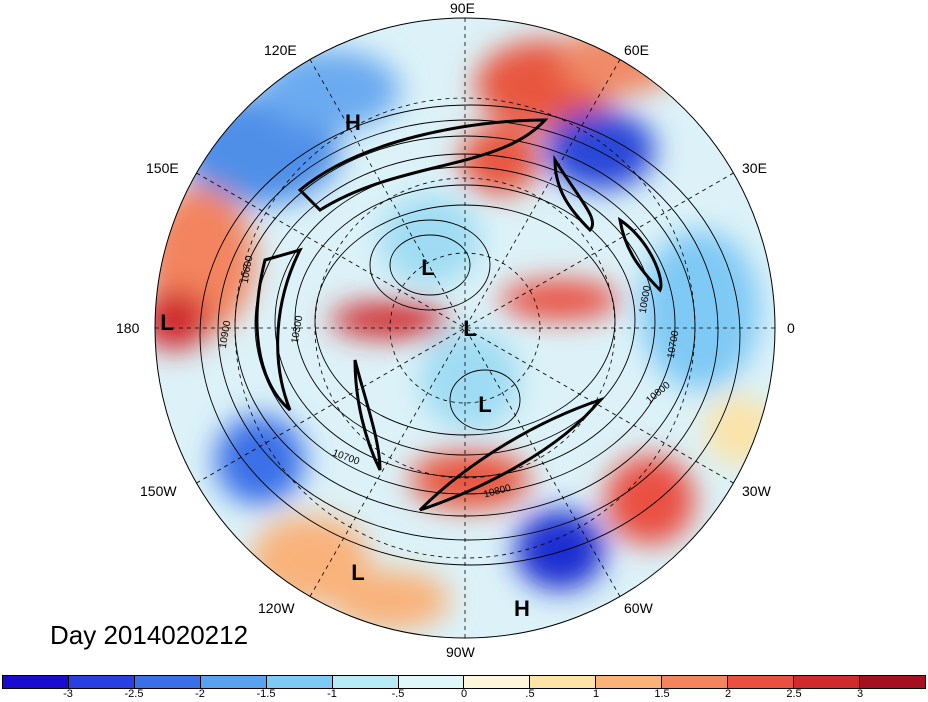 This screenshot has width=928, height=702. I want to click on lon-label-150e: 150E, so click(162, 168).